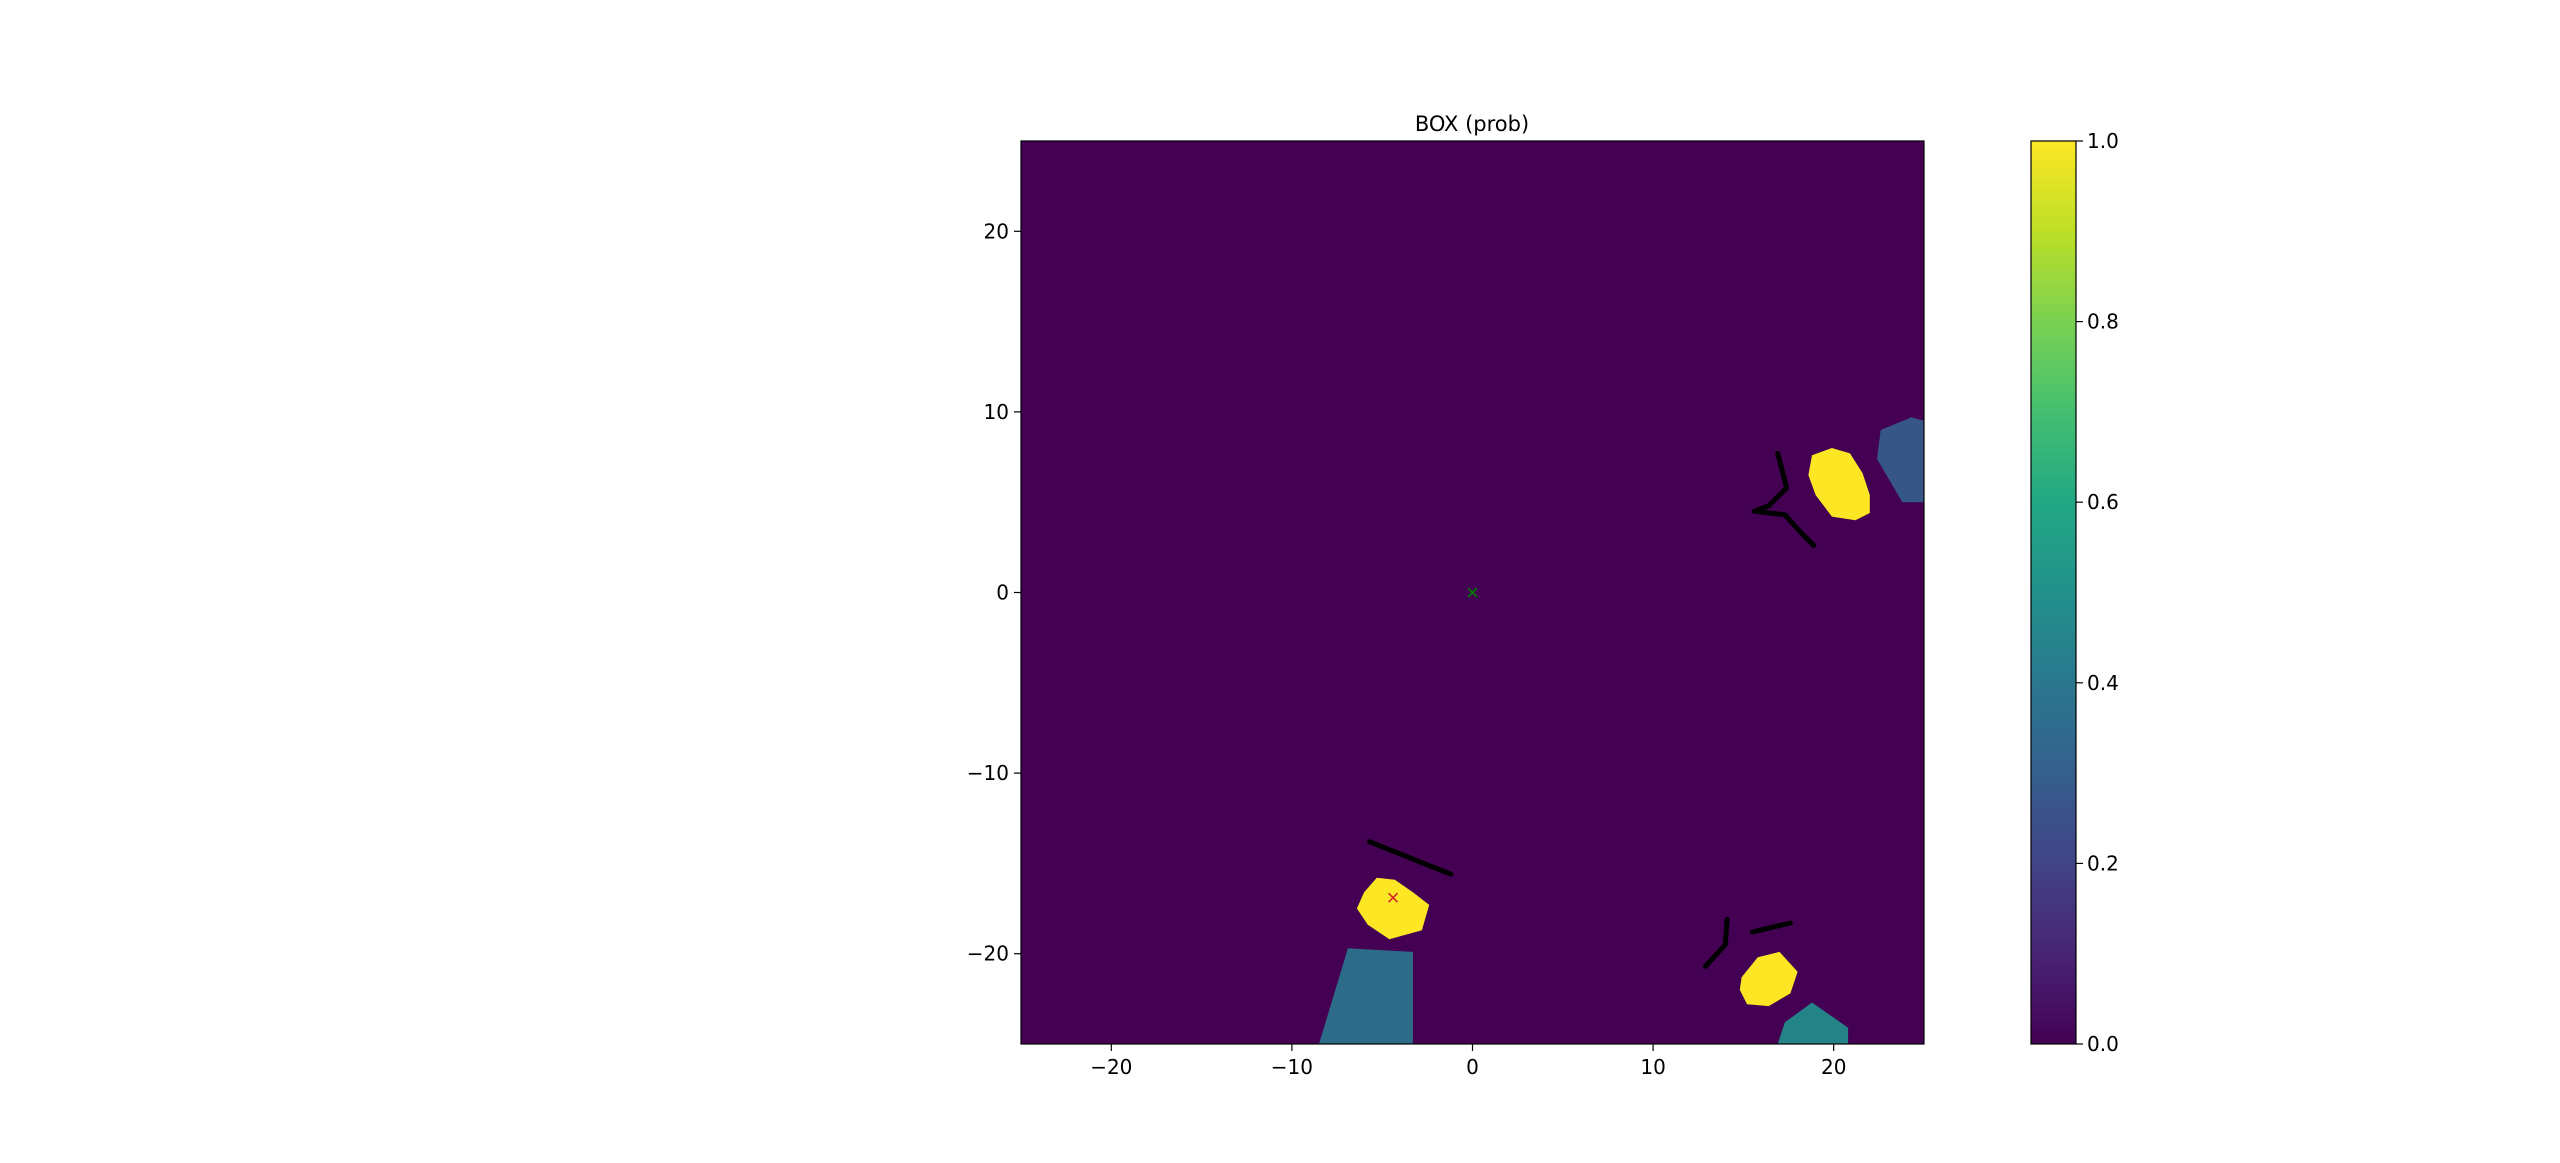 This screenshot has height=1163, width=2560. Describe the element at coordinates (1472, 124) in the screenshot. I see `chart-title: BOX (prob)` at that location.